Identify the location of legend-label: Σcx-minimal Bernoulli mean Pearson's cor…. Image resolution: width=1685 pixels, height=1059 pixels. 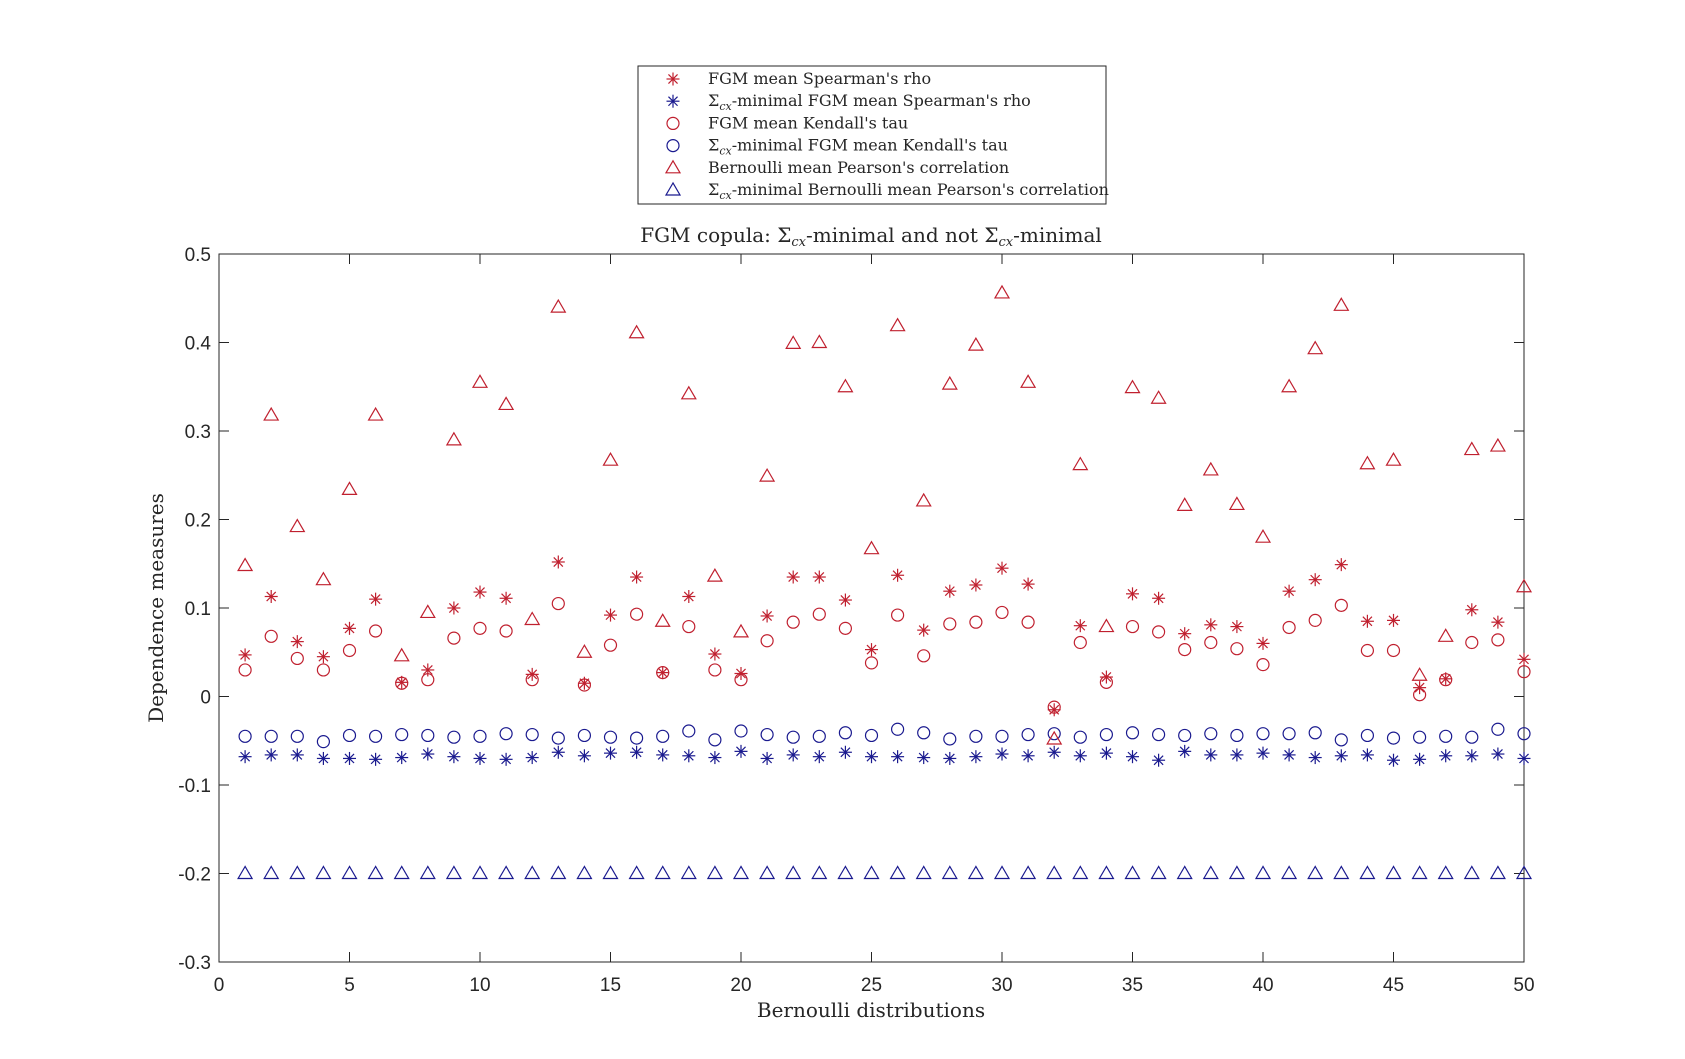
(908, 191).